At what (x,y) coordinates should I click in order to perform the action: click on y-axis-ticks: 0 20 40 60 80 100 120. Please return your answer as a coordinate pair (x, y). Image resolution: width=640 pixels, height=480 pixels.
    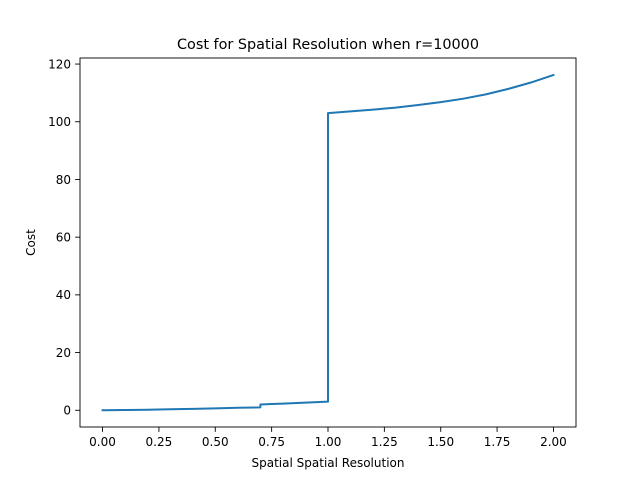
    Looking at the image, I should click on (64, 237).